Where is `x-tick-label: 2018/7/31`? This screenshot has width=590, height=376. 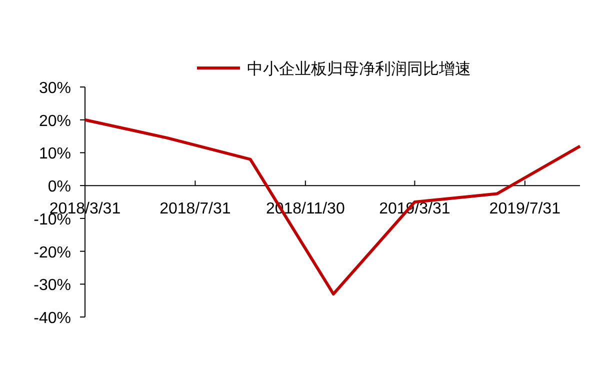
x-tick-label: 2018/7/31 is located at coordinates (195, 209).